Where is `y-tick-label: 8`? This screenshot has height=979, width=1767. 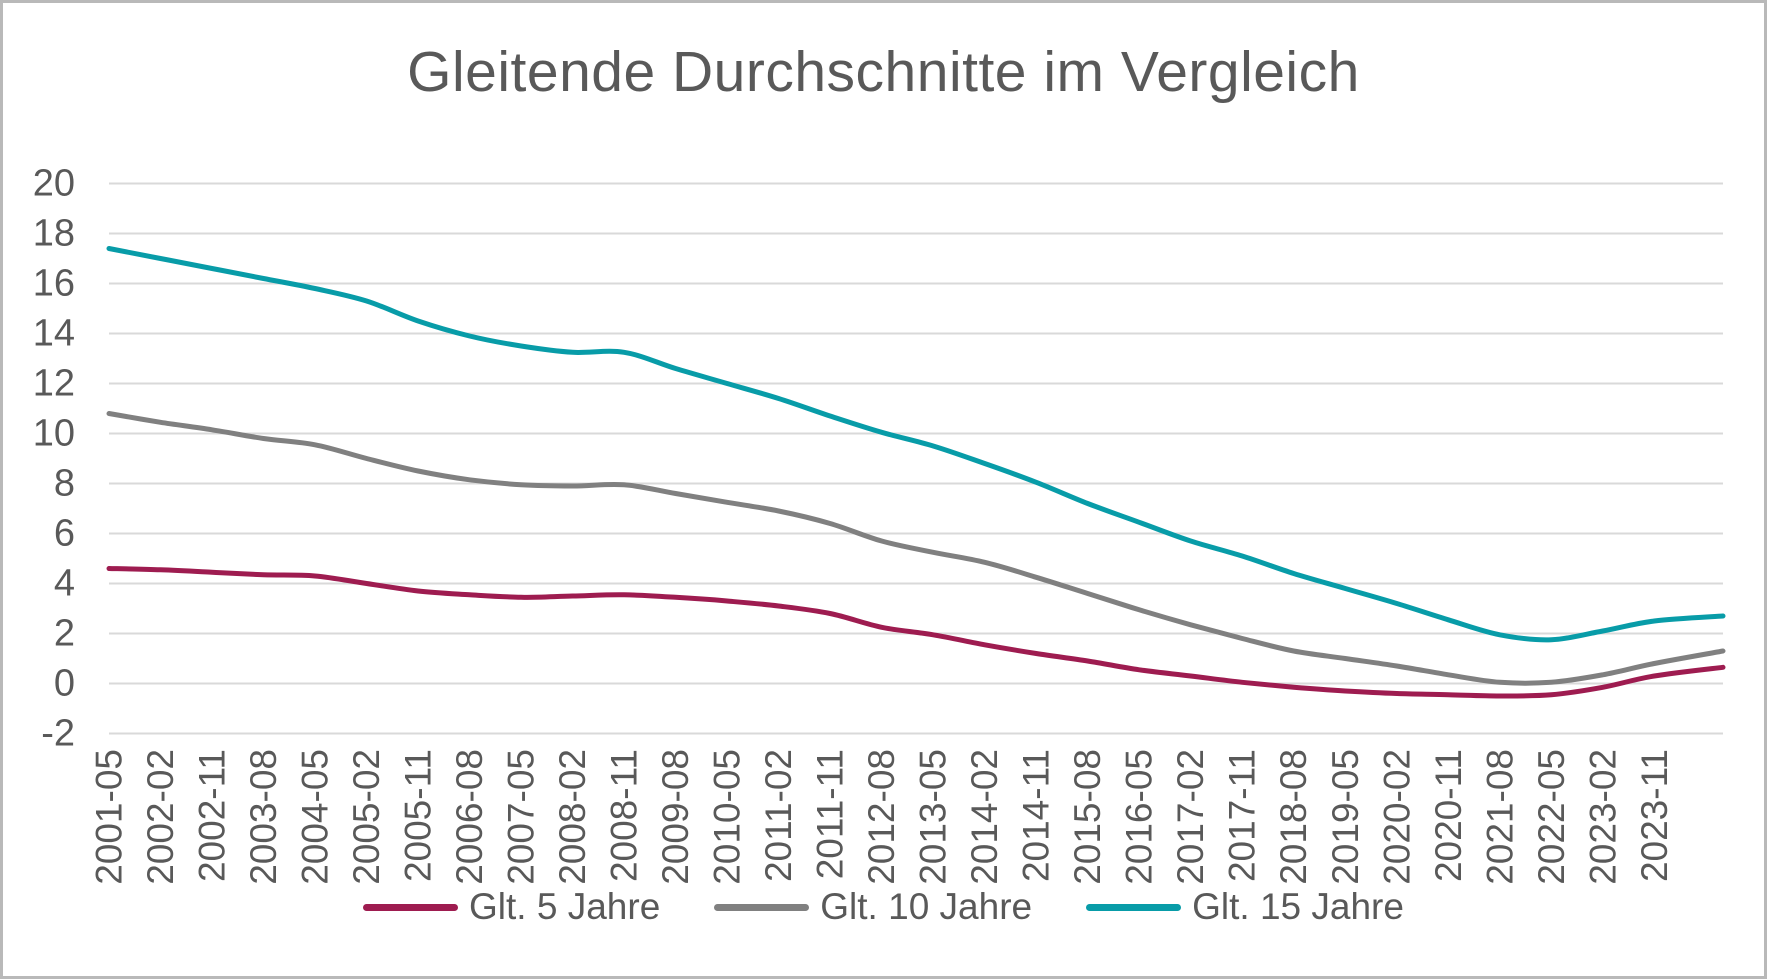
y-tick-label: 8 is located at coordinates (64, 484).